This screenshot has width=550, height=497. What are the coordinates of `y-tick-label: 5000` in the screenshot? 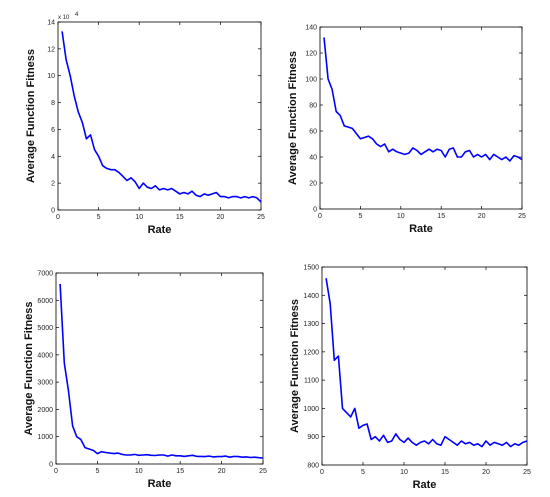 It's located at (45, 328).